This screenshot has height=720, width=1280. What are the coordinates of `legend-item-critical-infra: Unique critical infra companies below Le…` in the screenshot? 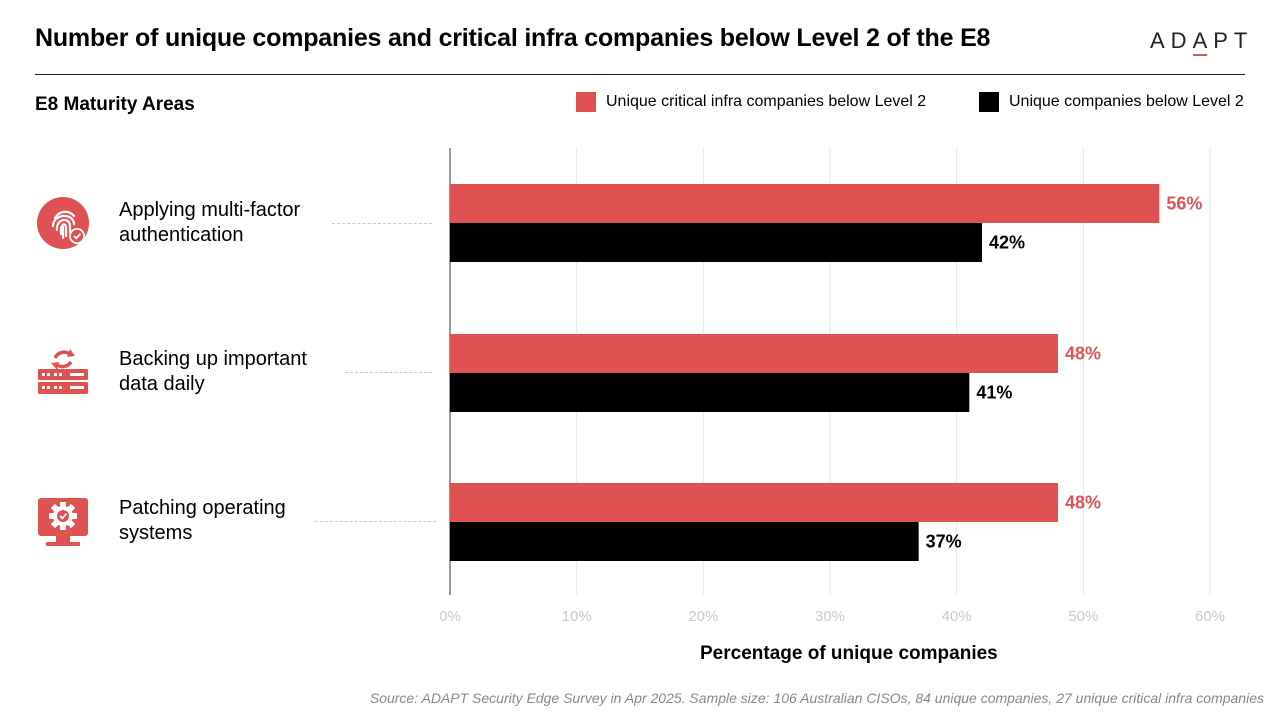 It's located at (751, 102).